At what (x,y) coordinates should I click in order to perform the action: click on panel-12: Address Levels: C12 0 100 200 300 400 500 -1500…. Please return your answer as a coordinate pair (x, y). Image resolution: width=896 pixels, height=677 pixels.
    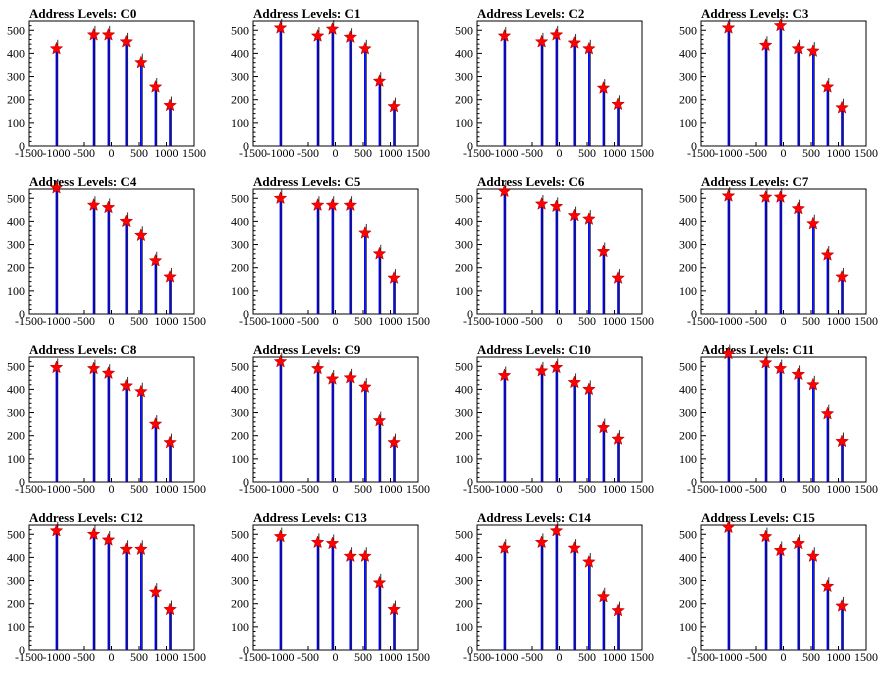
    Looking at the image, I should click on (106, 587).